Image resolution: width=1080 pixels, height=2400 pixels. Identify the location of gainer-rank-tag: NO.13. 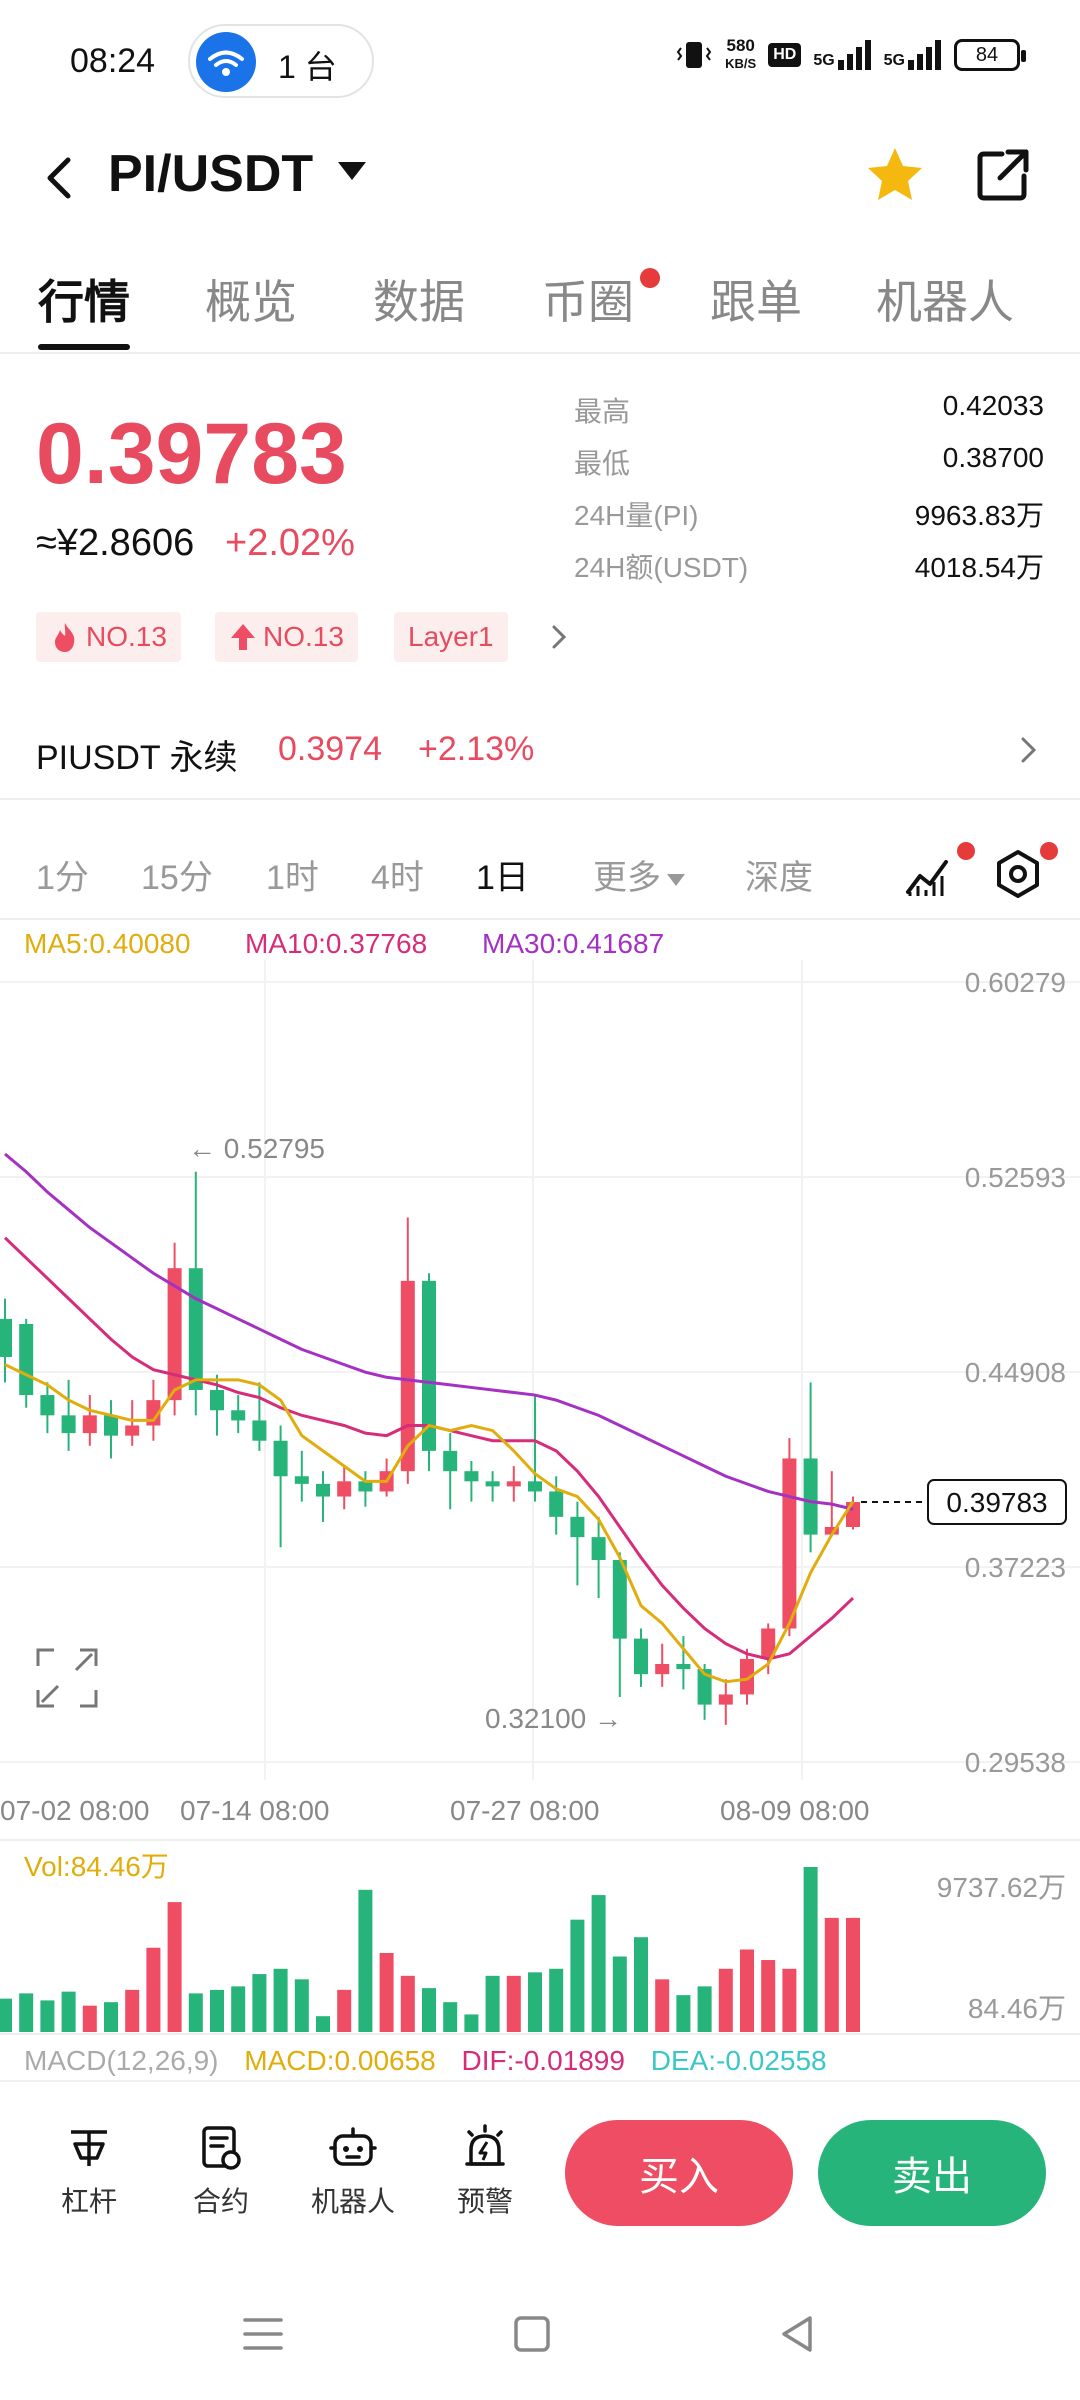
(286, 637).